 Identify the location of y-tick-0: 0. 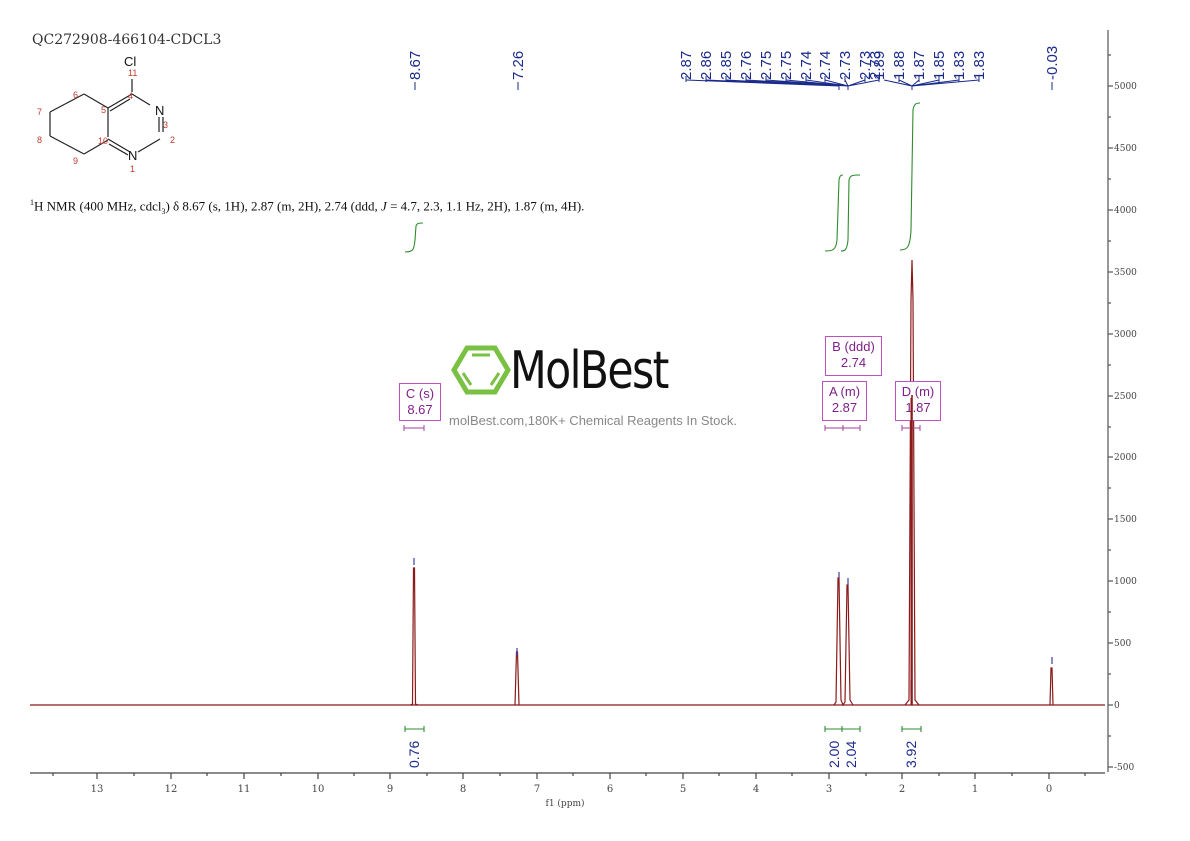
(1117, 706).